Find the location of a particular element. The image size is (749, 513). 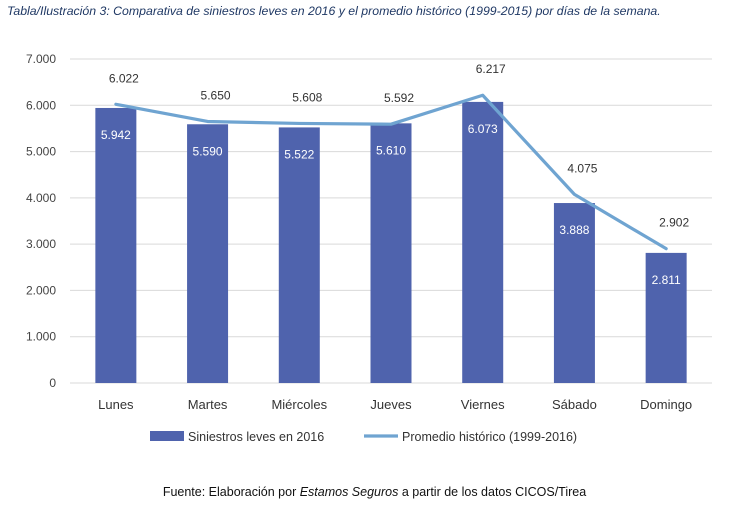

legend-label-line: Promedio histórico (1999-2016) is located at coordinates (489, 437).